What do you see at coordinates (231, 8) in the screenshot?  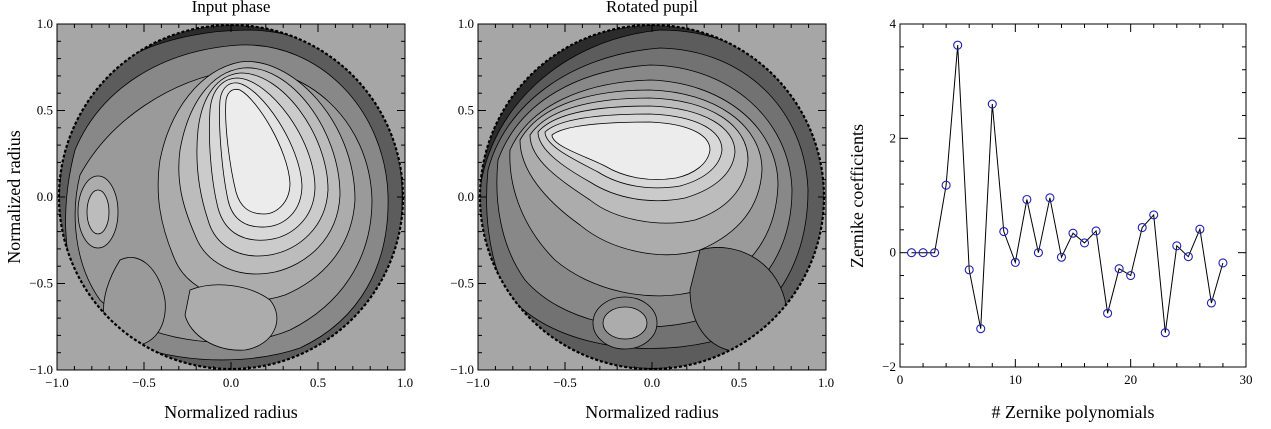 I see `panel-title: Input phase` at bounding box center [231, 8].